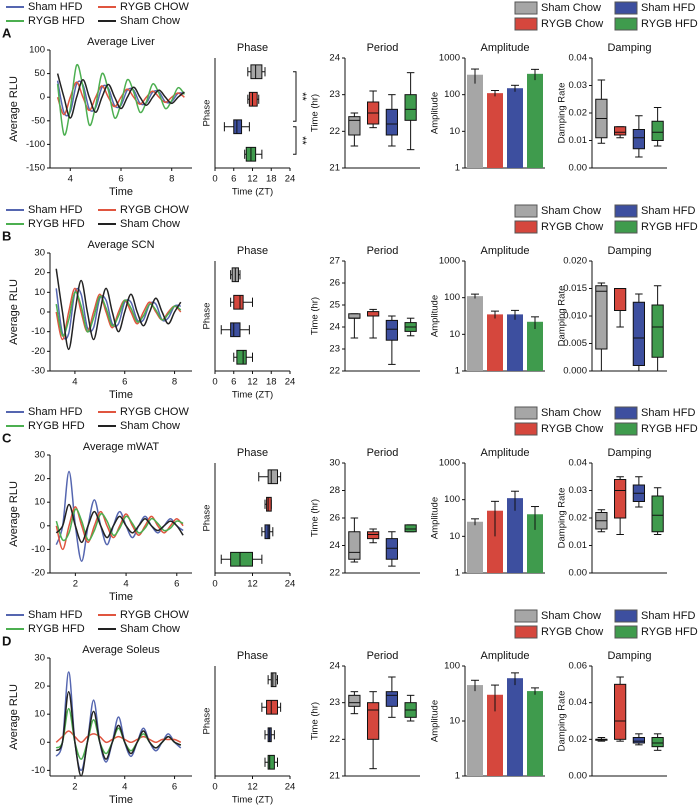 The image size is (700, 811). I want to click on y-tick-label: 0.020, so click(575, 261).